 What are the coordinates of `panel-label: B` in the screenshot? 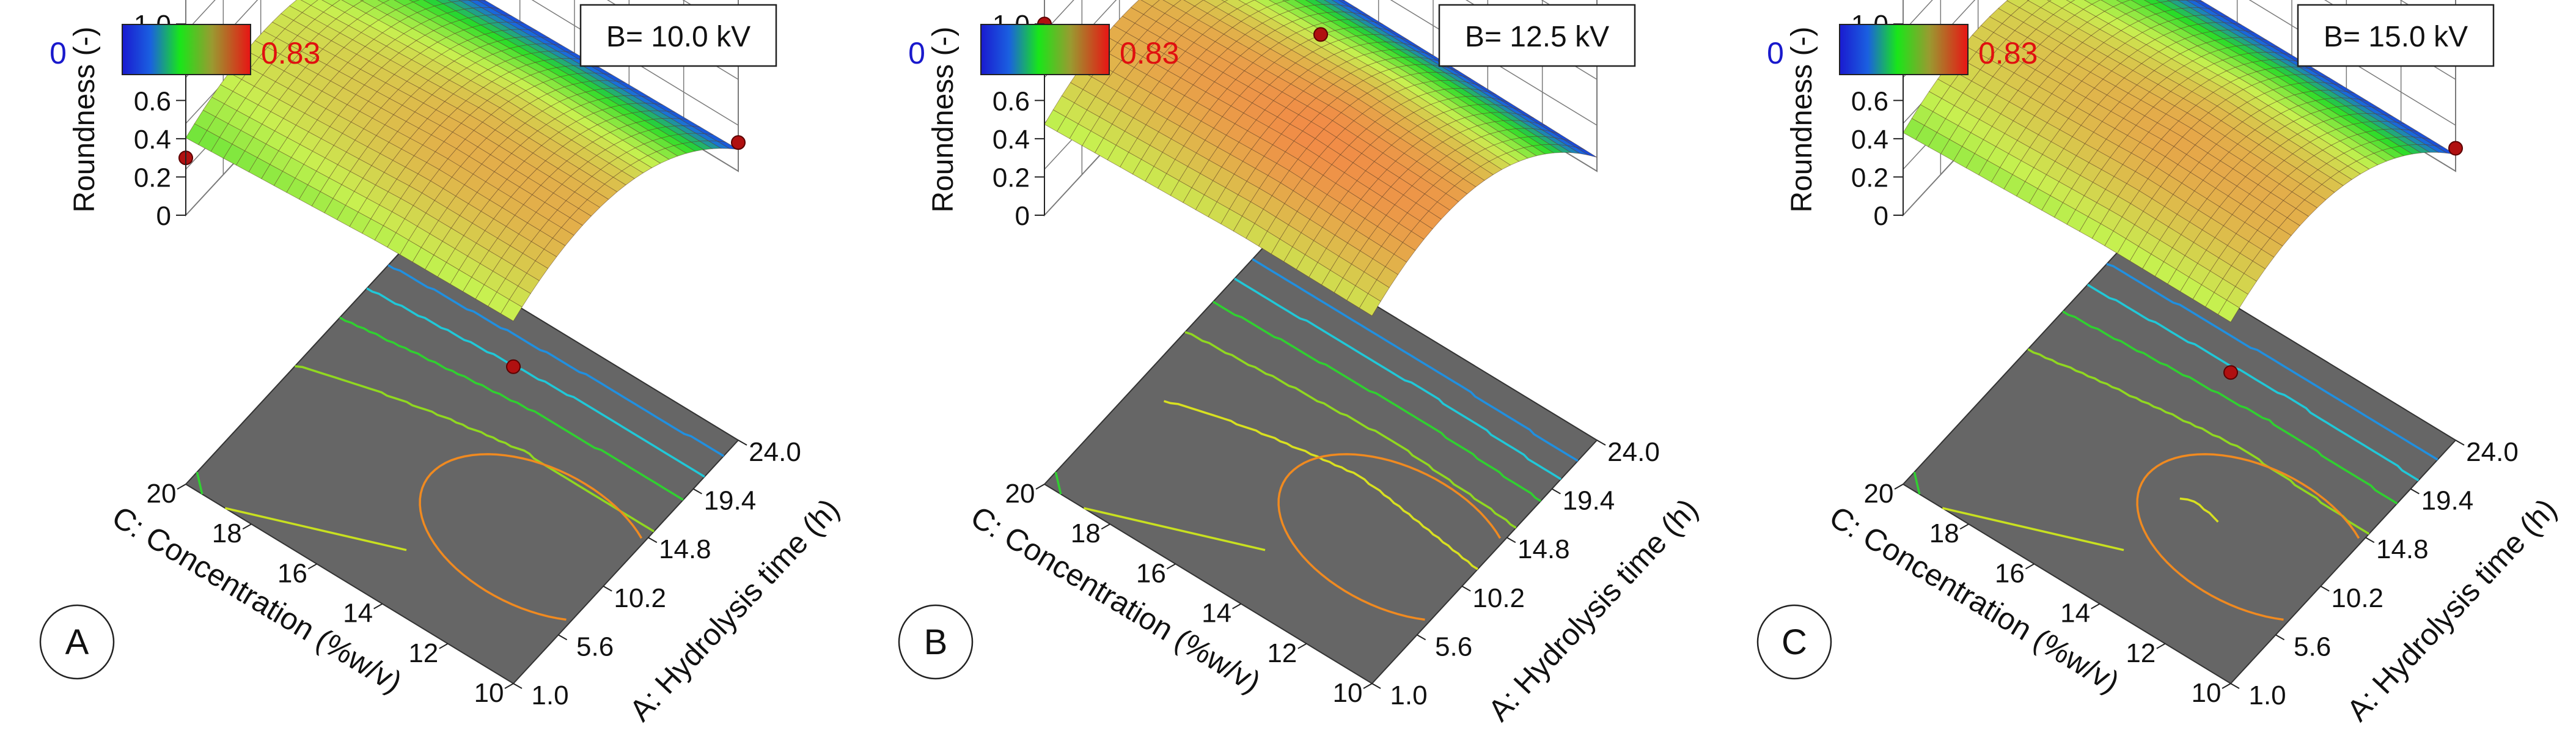 It's located at (936, 642).